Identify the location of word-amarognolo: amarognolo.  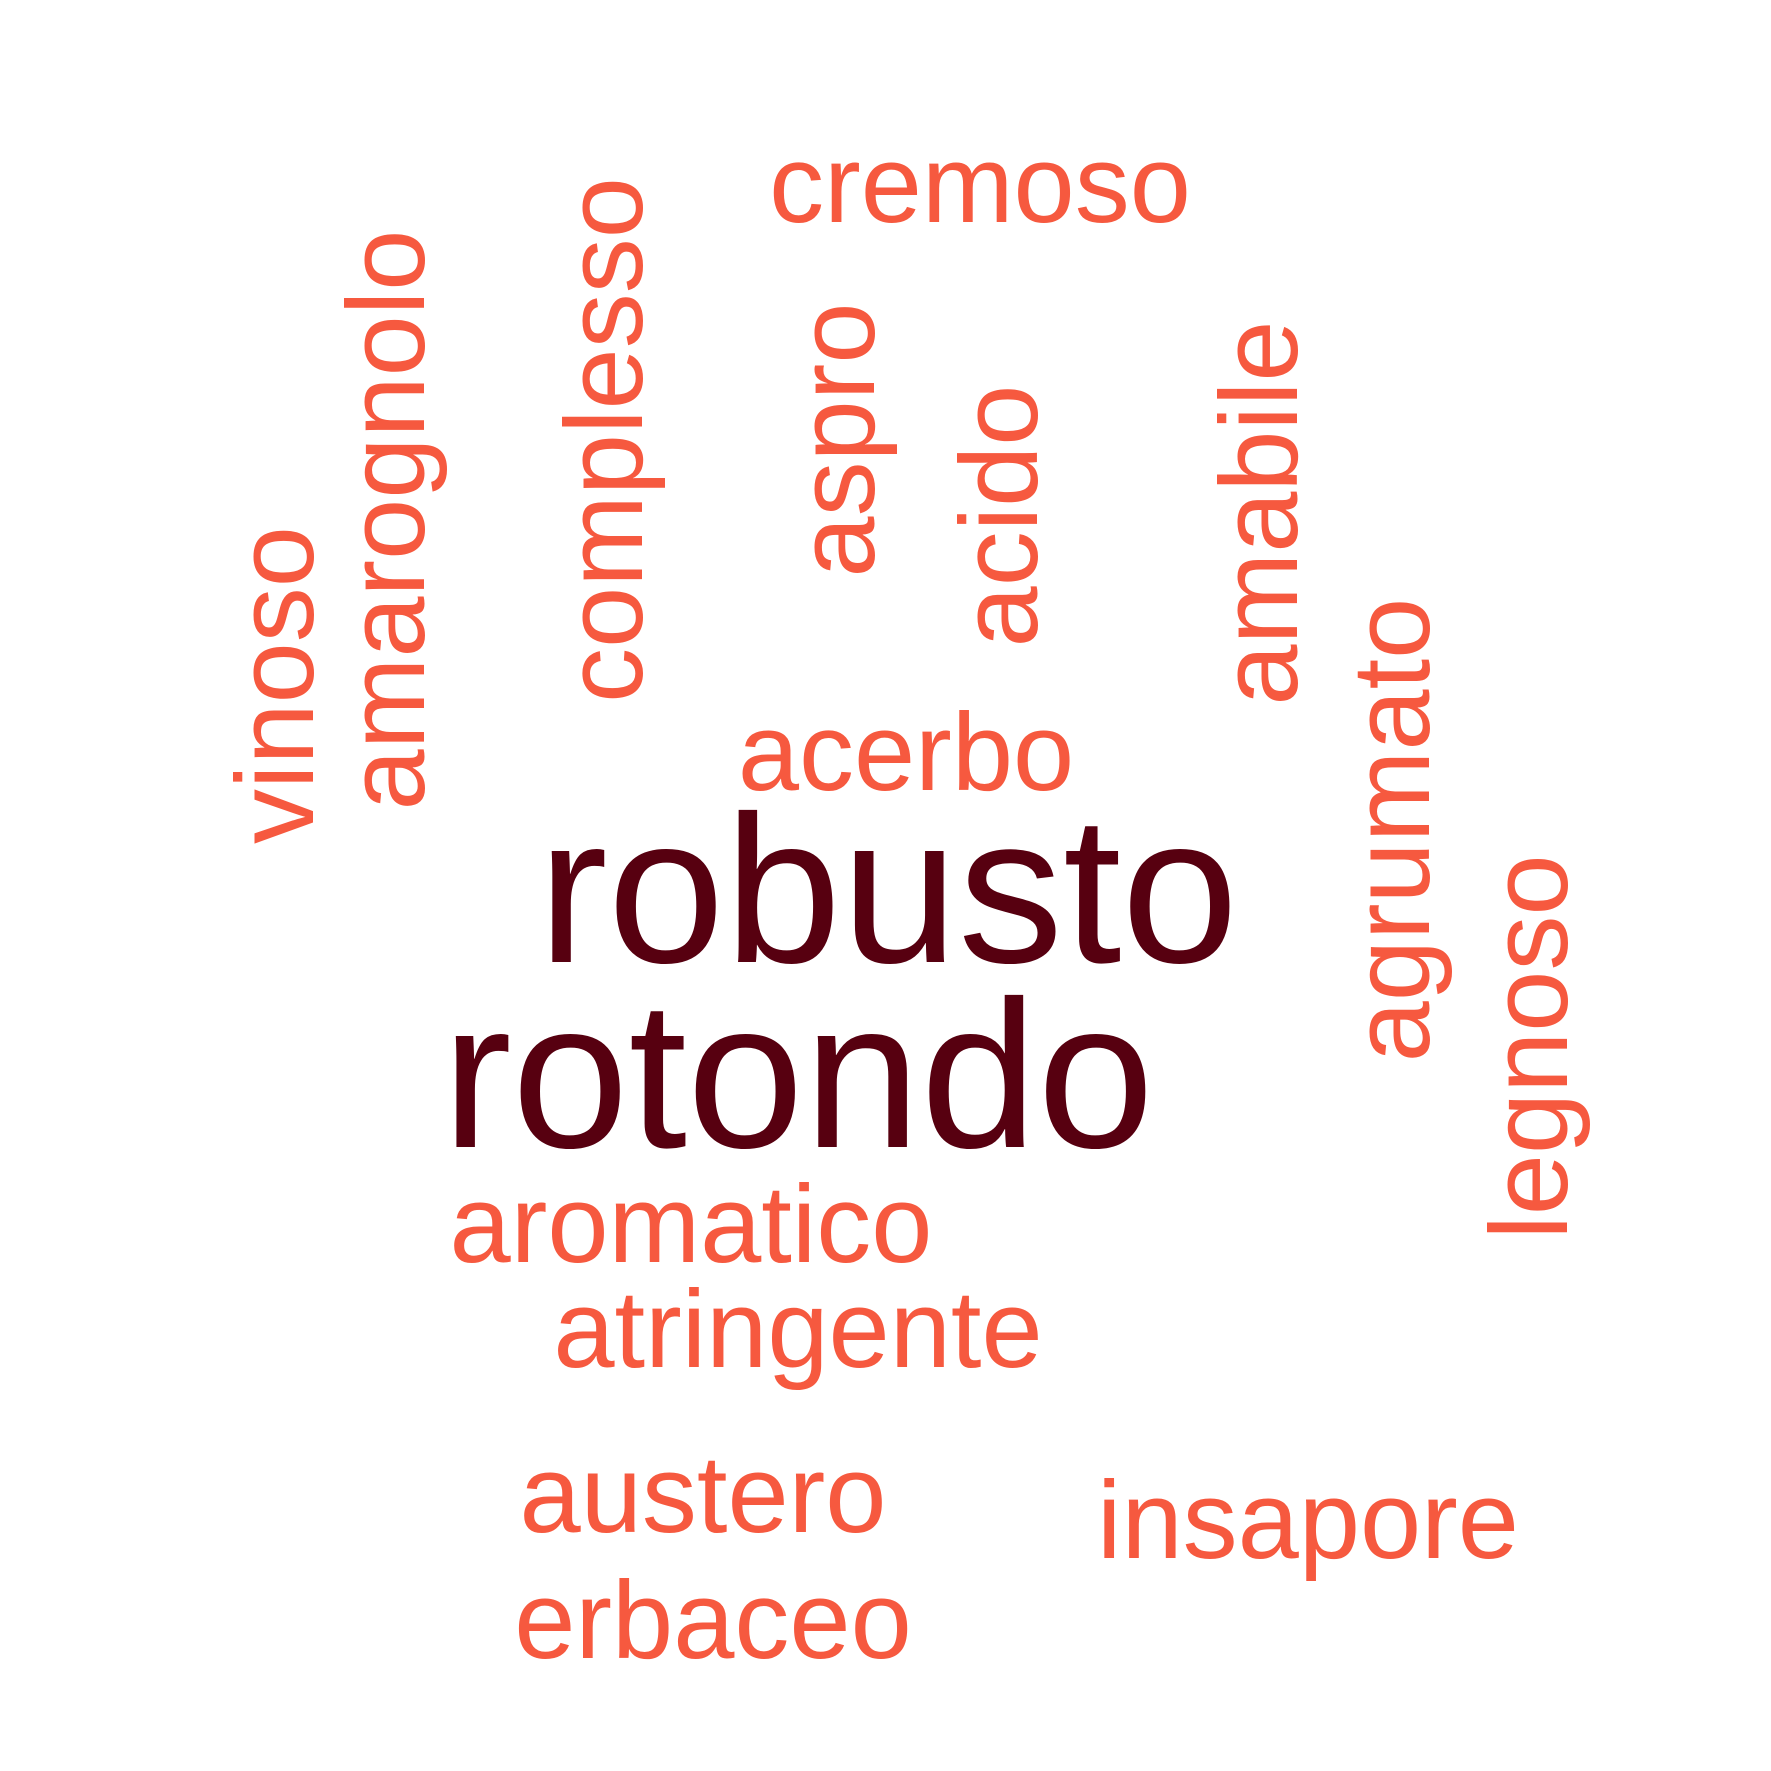
(386, 520).